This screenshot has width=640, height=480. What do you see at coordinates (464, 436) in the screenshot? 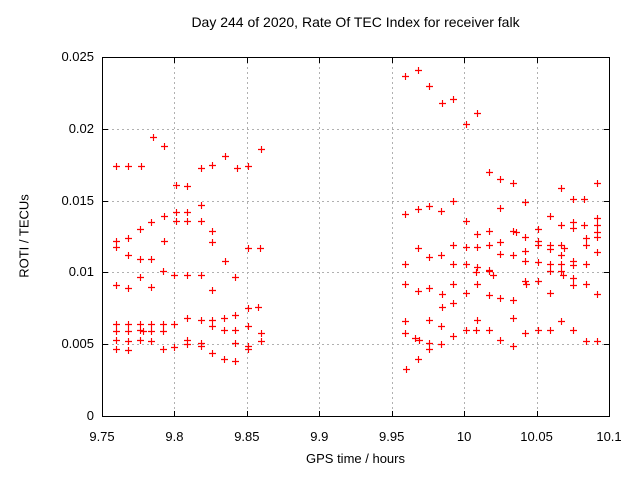
I see `x-tick-label: 10` at bounding box center [464, 436].